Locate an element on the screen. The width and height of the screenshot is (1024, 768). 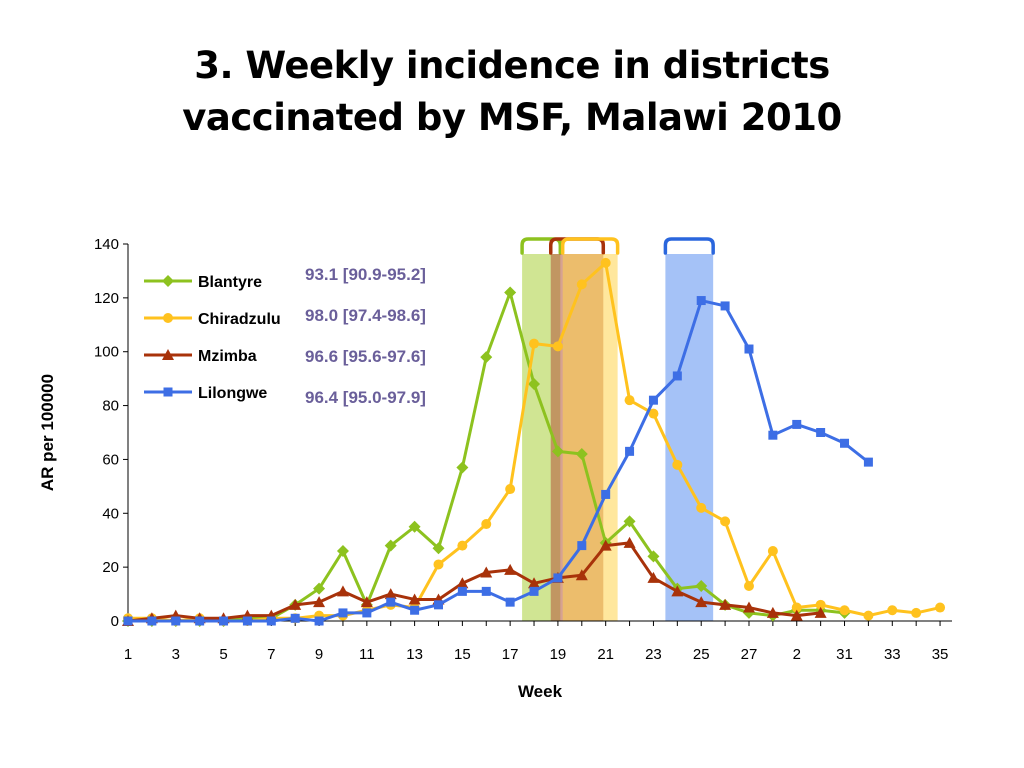
x-tick-label: 1 is located at coordinates (128, 654).